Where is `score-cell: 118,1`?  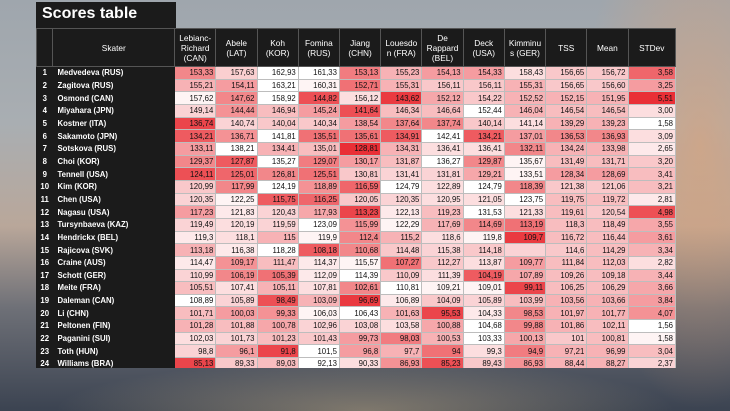 score-cell: 118,1 is located at coordinates (236, 237).